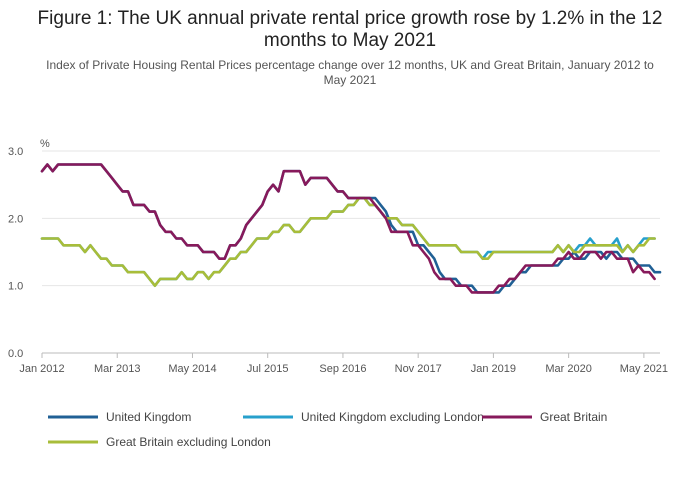 The image size is (700, 502). I want to click on chart-title-line-2: months to May 2021, so click(350, 40).